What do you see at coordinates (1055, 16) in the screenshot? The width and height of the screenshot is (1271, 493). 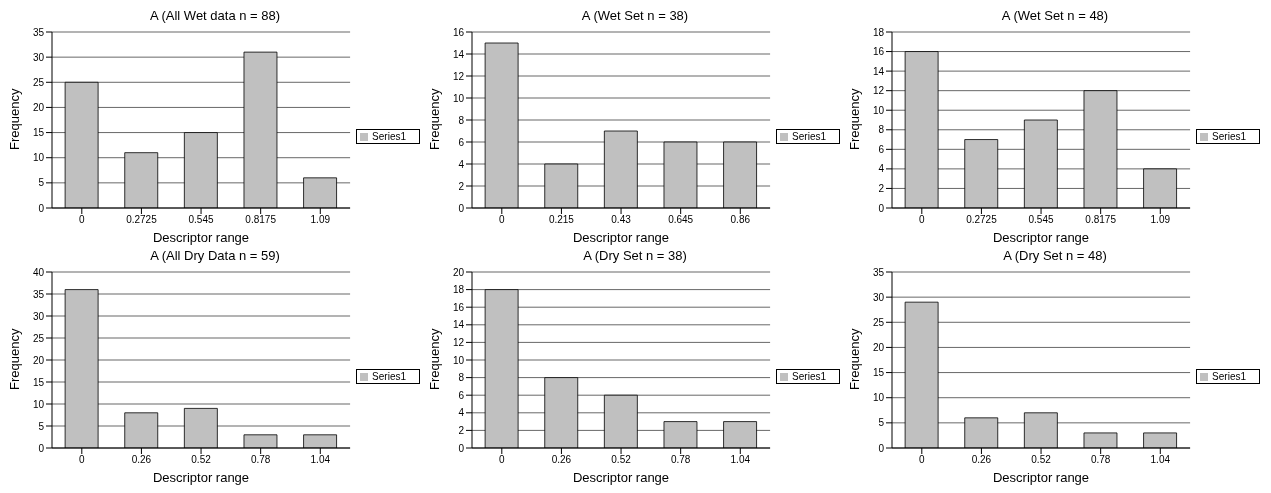 I see `chart-title: A (Wet Set n = 48)` at bounding box center [1055, 16].